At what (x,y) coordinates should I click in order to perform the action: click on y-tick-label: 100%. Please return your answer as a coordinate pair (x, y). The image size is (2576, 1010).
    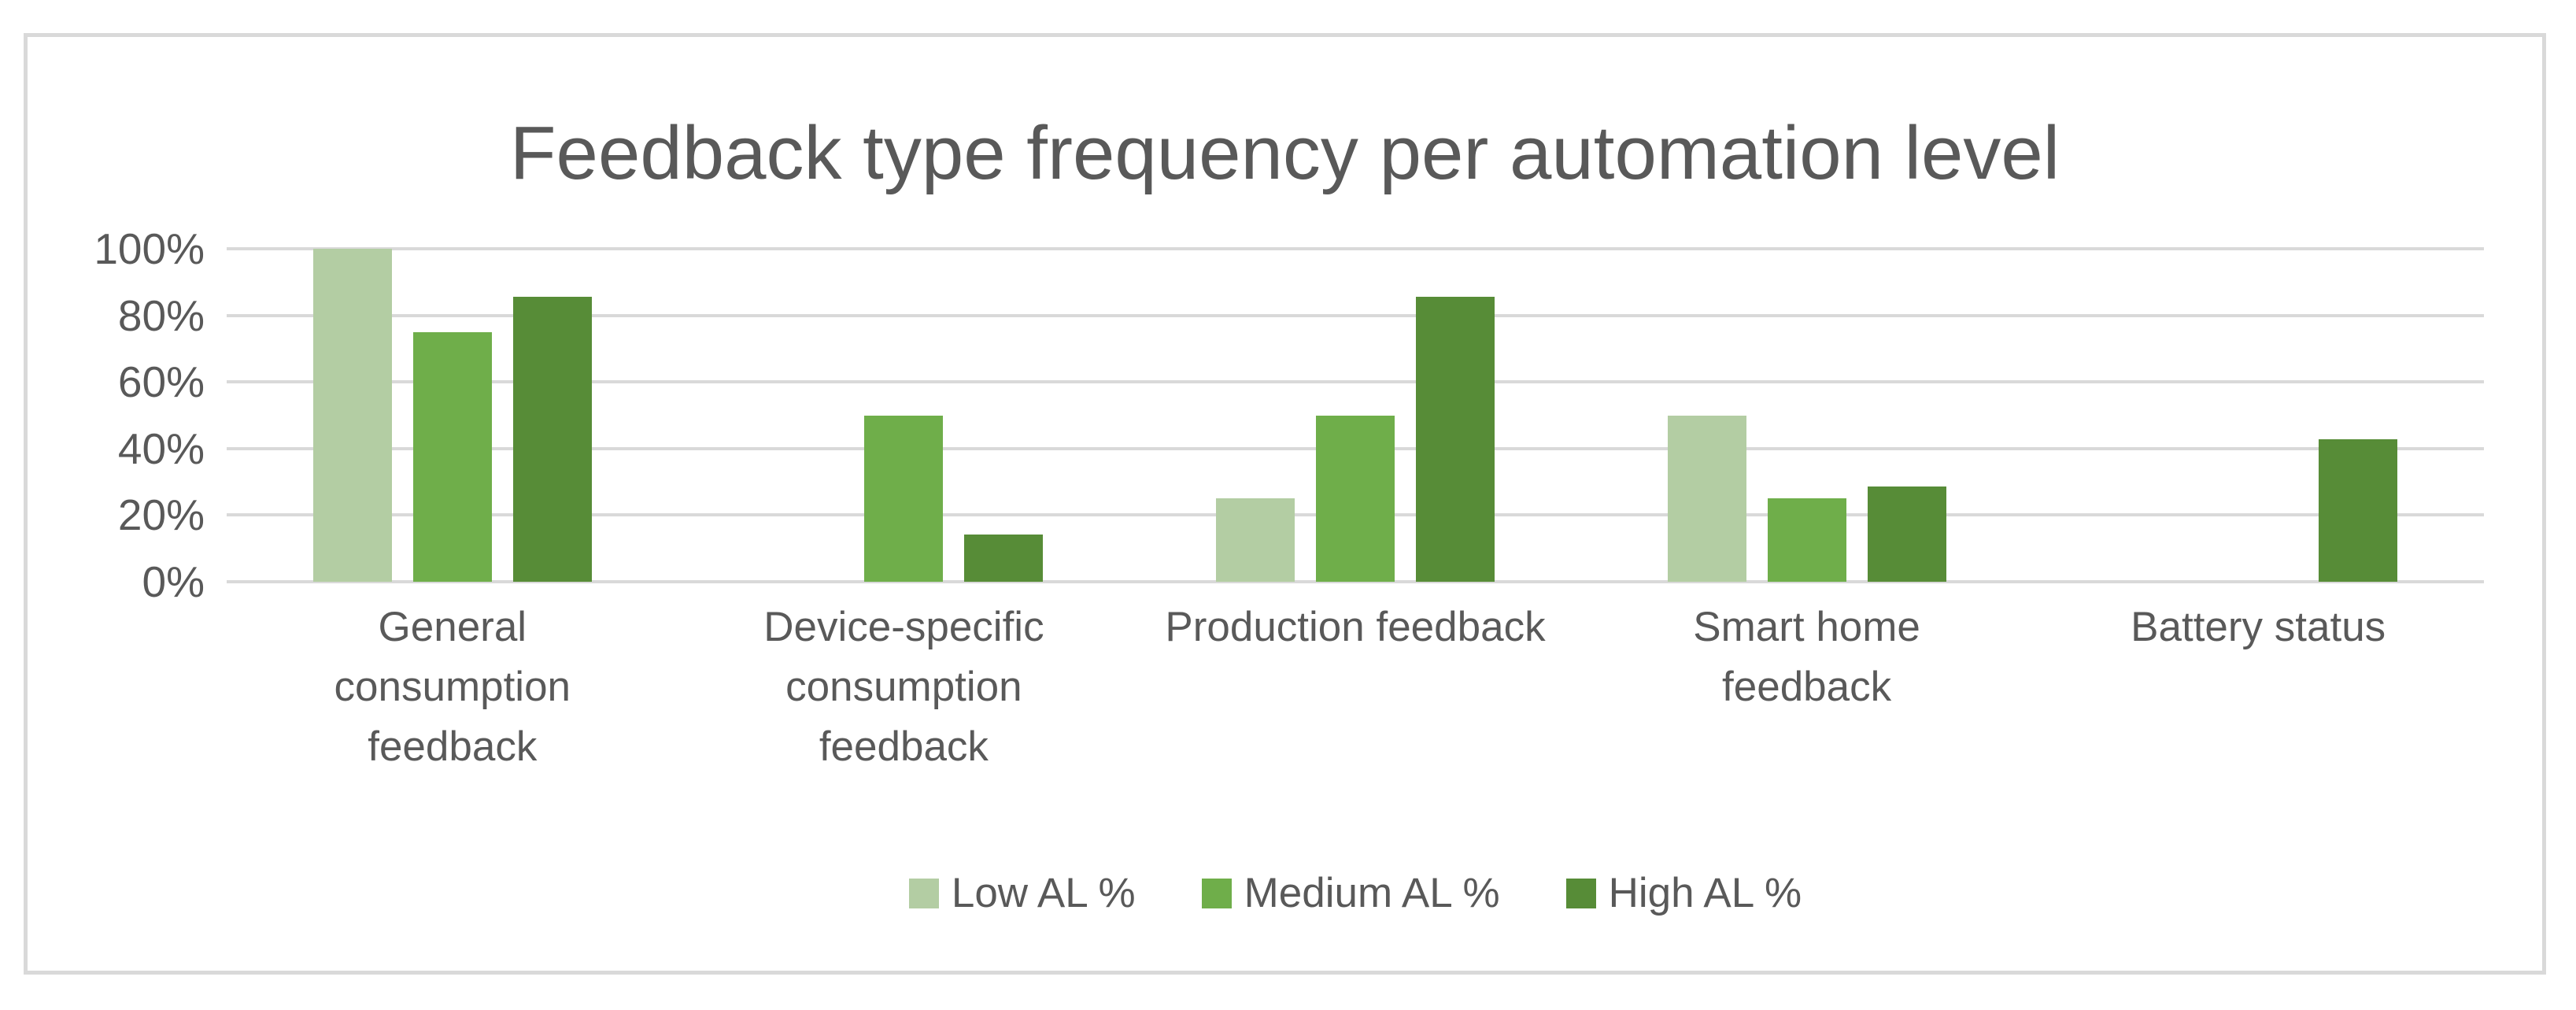
    Looking at the image, I should click on (149, 248).